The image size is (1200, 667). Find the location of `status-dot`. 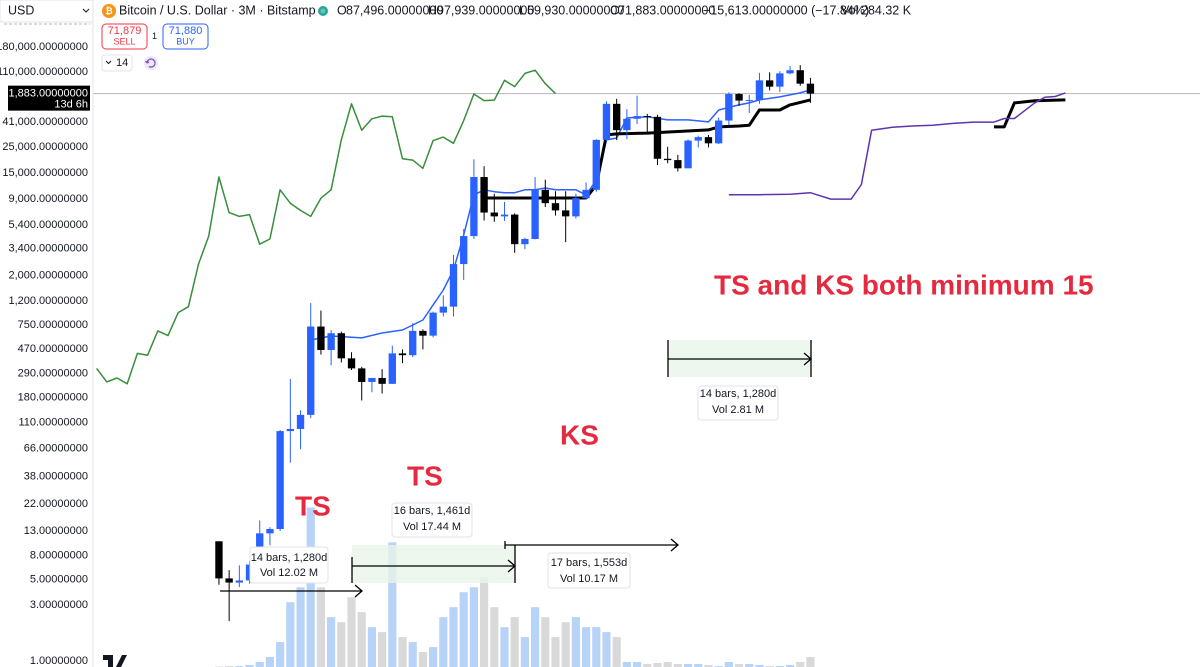

status-dot is located at coordinates (323, 11).